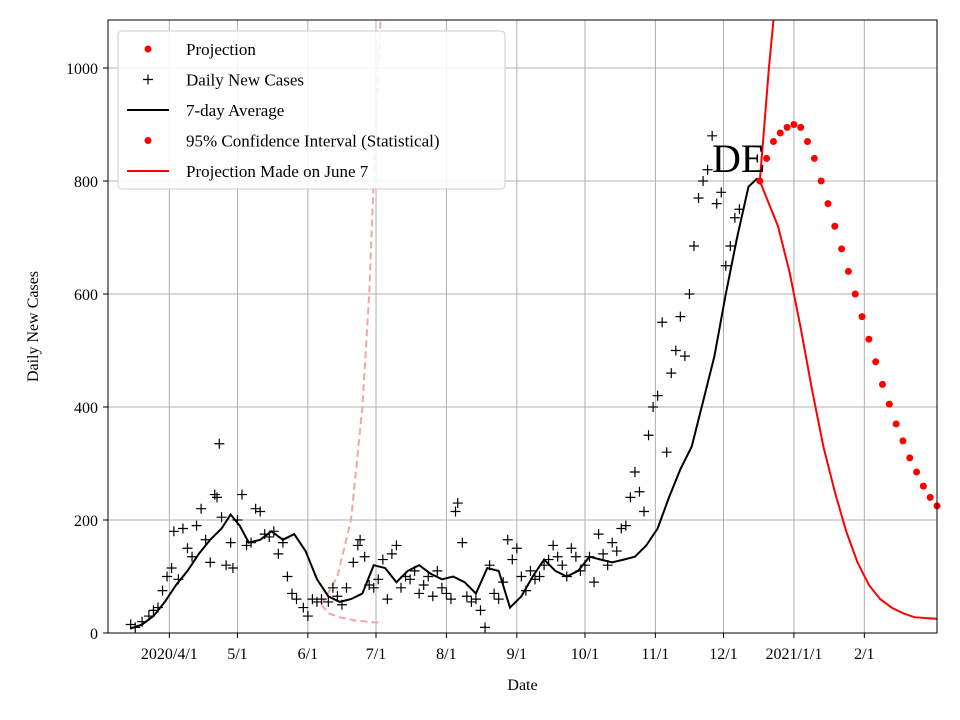  Describe the element at coordinates (517, 654) in the screenshot. I see `x-tick-label: 9/1` at that location.